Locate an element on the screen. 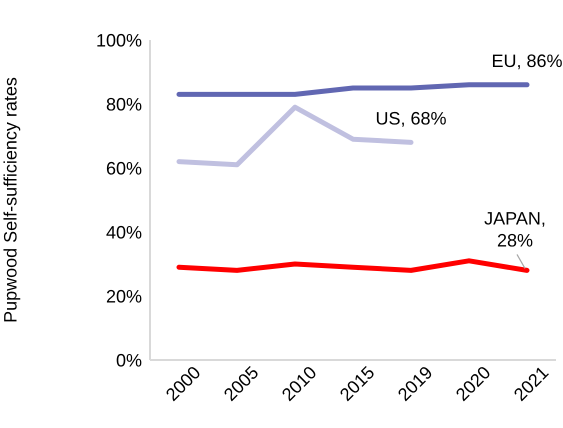 Image resolution: width=563 pixels, height=428 pixels. annotation: EU, 86% is located at coordinates (527, 60).